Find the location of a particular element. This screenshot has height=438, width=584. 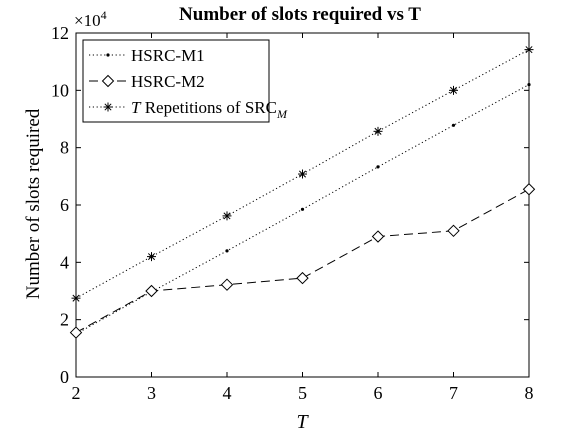

x-tick-label: 3 is located at coordinates (151, 393).